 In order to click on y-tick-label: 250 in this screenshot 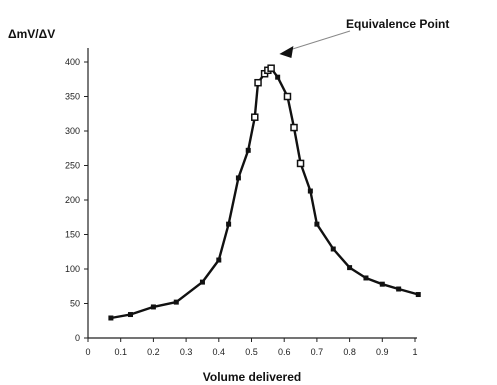, I will do `click(72, 166)`.